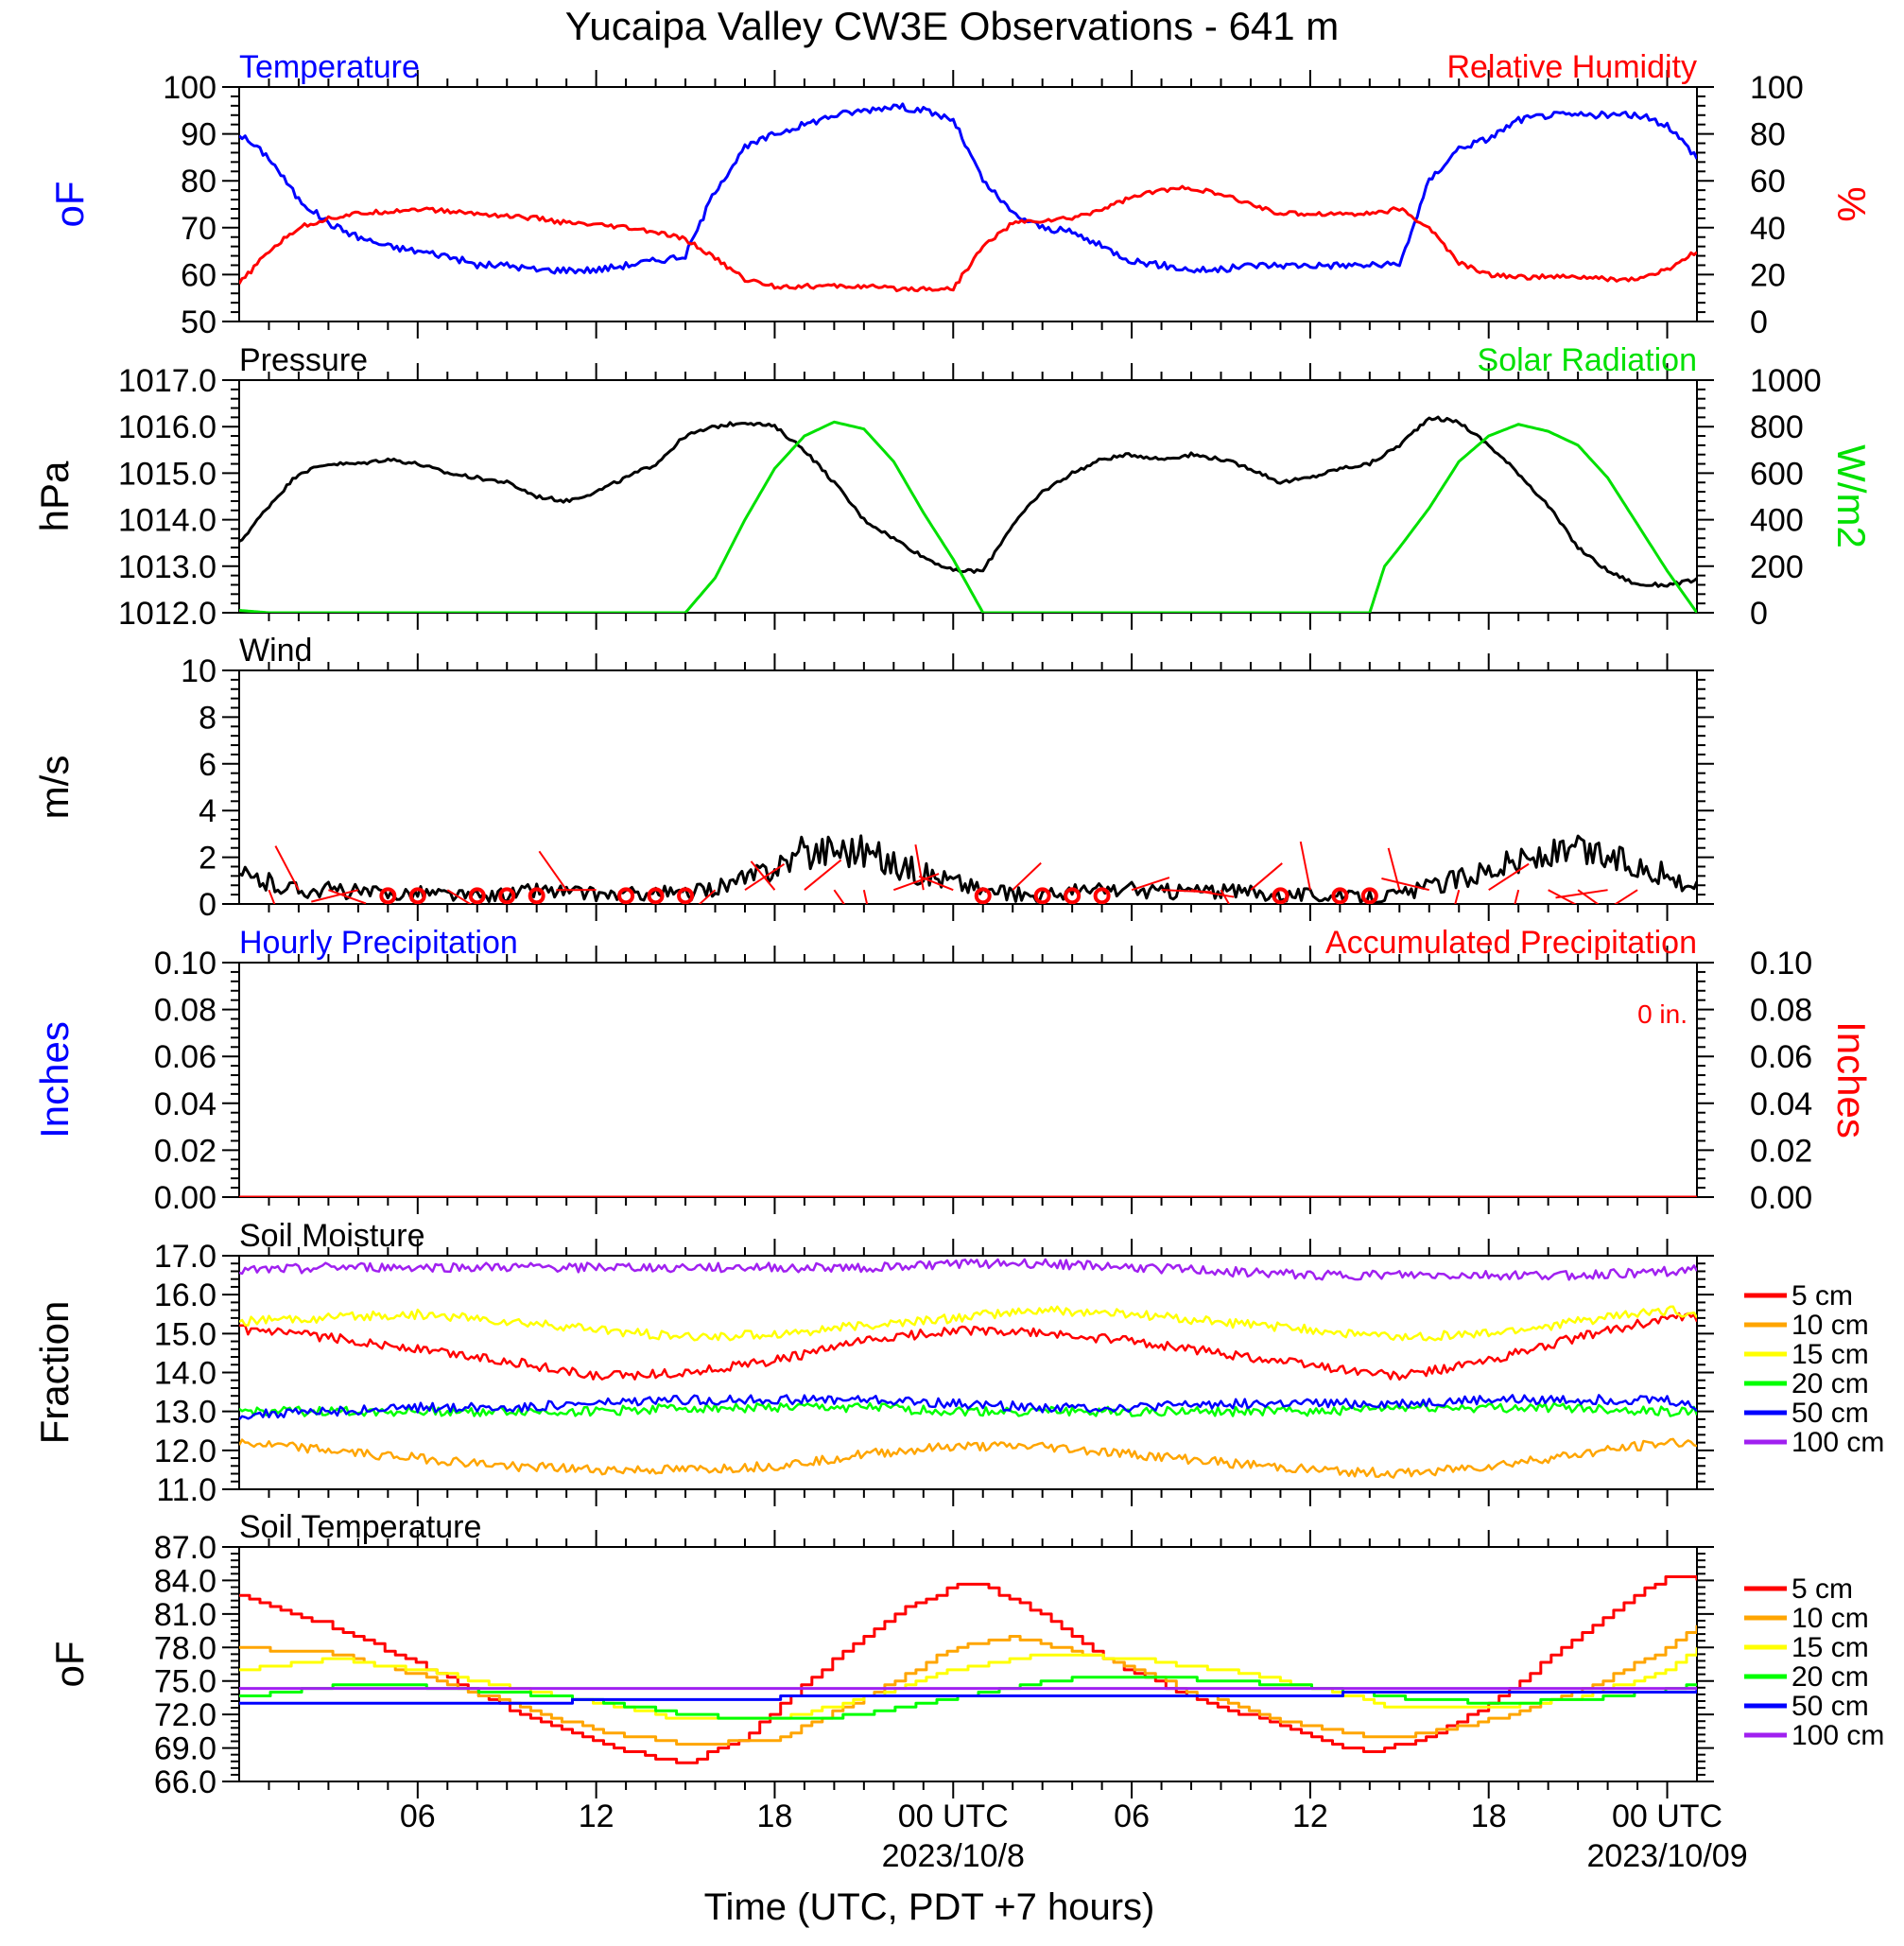  What do you see at coordinates (1588, 360) in the screenshot?
I see `panel-title-right: Solar Radiation` at bounding box center [1588, 360].